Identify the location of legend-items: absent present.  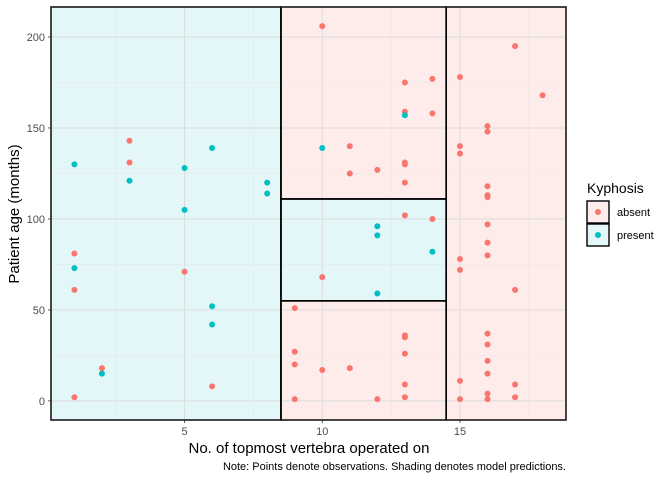
(620, 223).